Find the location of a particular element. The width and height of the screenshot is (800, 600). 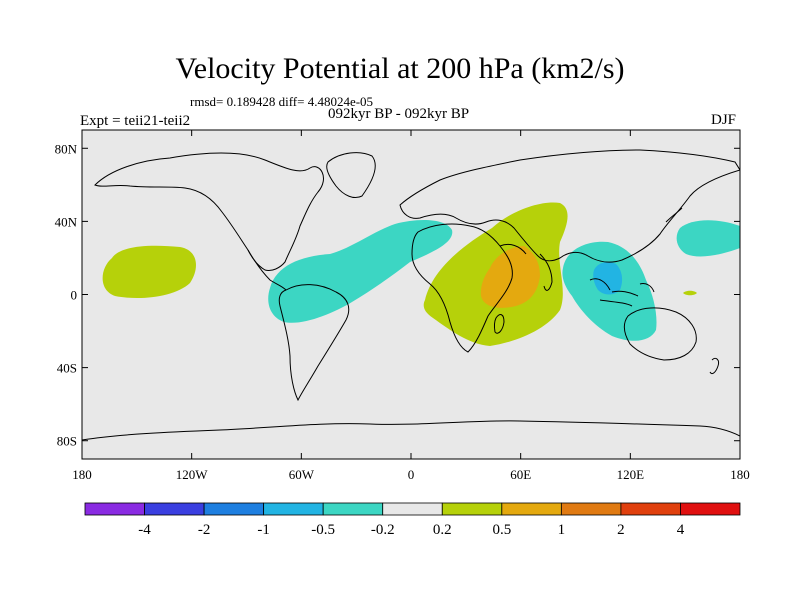

coastline-maritime-continent is located at coordinates (622, 292).